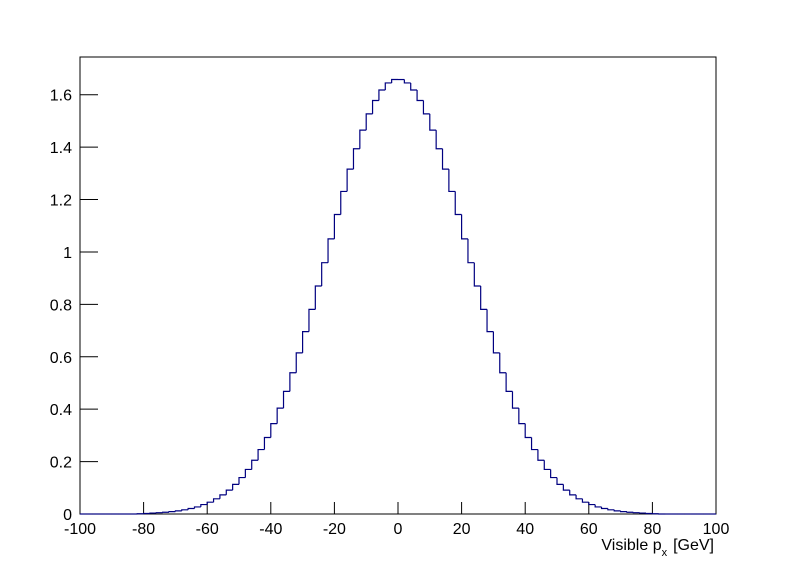 This screenshot has width=796, height=572. What do you see at coordinates (665, 553) in the screenshot?
I see `x-label-subscript: x` at bounding box center [665, 553].